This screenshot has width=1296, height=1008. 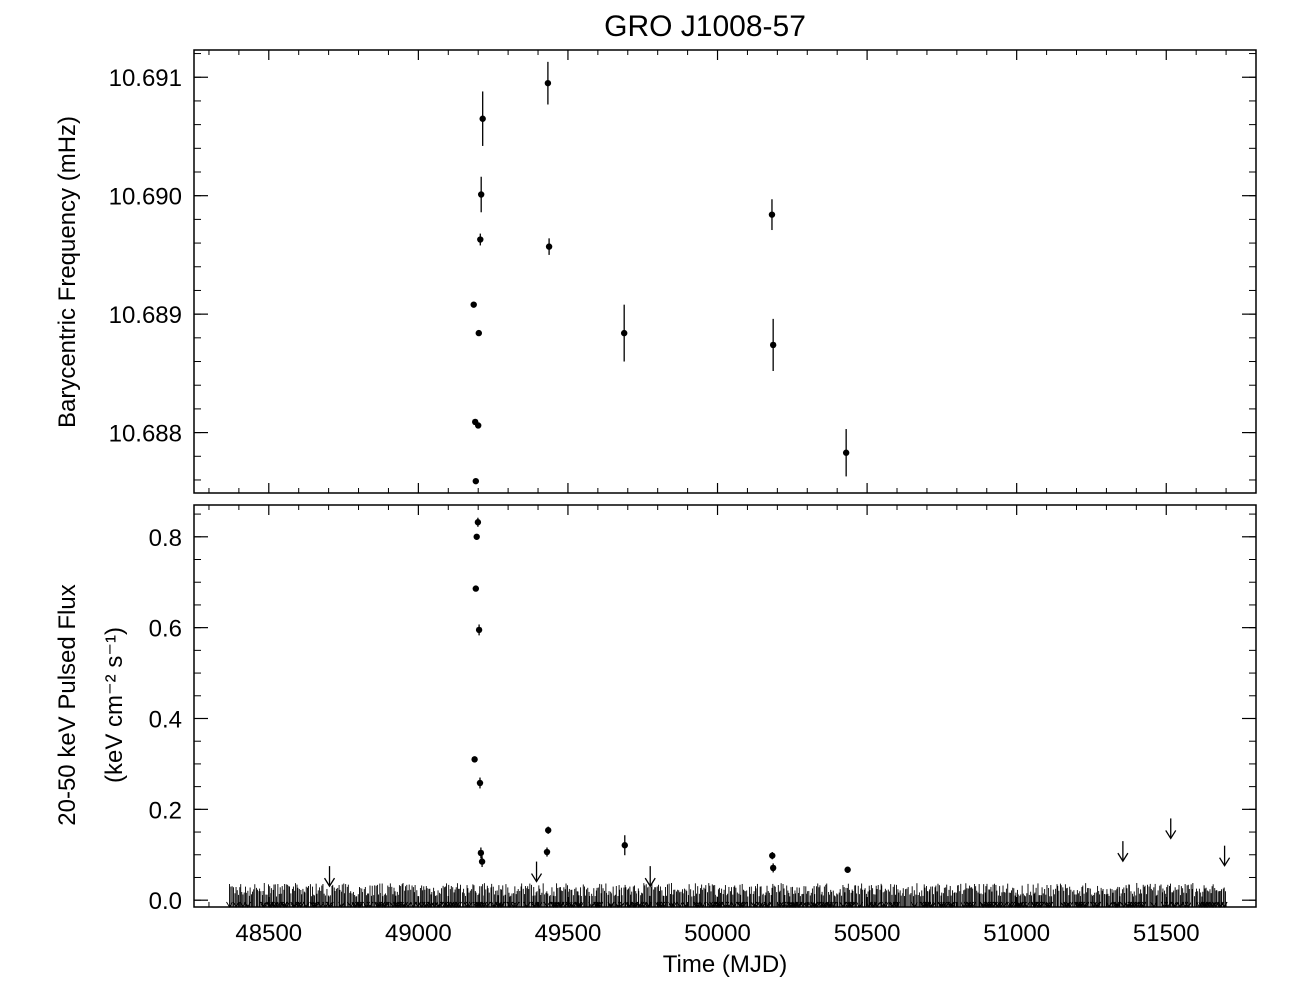 What do you see at coordinates (67, 704) in the screenshot?
I see `flux-y-axis-label: 20-50 keV Pulsed Flux` at bounding box center [67, 704].